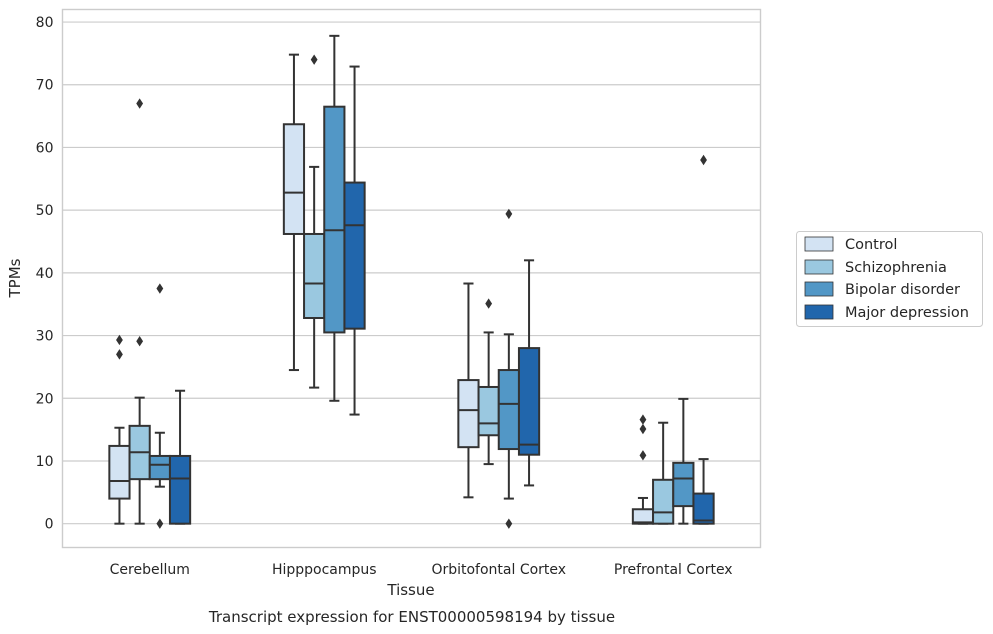 Image resolution: width=993 pixels, height=634 pixels. What do you see at coordinates (45, 399) in the screenshot?
I see `y-tick-label: 20` at bounding box center [45, 399].